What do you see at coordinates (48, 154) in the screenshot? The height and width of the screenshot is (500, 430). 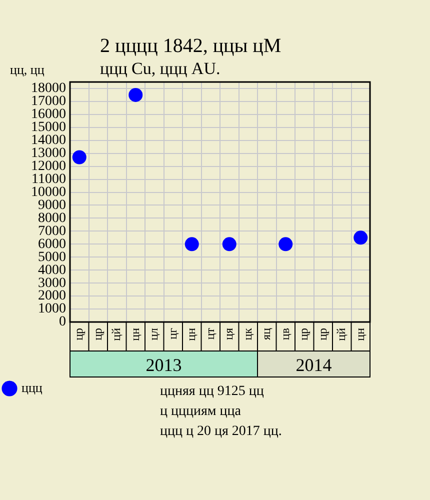 I see `y-tick-label: 13000` at bounding box center [48, 154].